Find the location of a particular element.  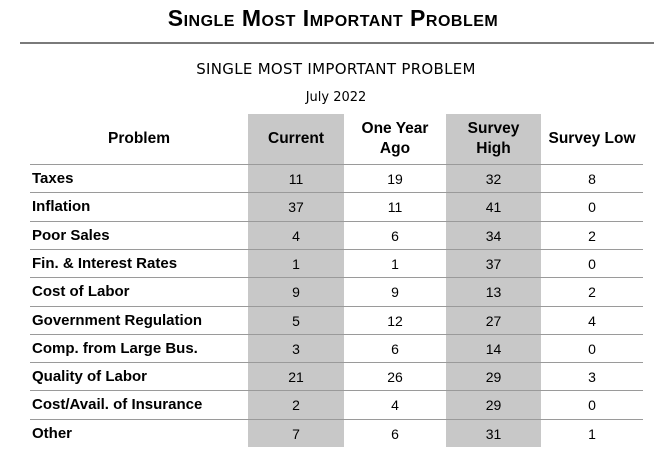

table-row: Fin. & Interest Rates 1 1 37 0 is located at coordinates (336, 263).